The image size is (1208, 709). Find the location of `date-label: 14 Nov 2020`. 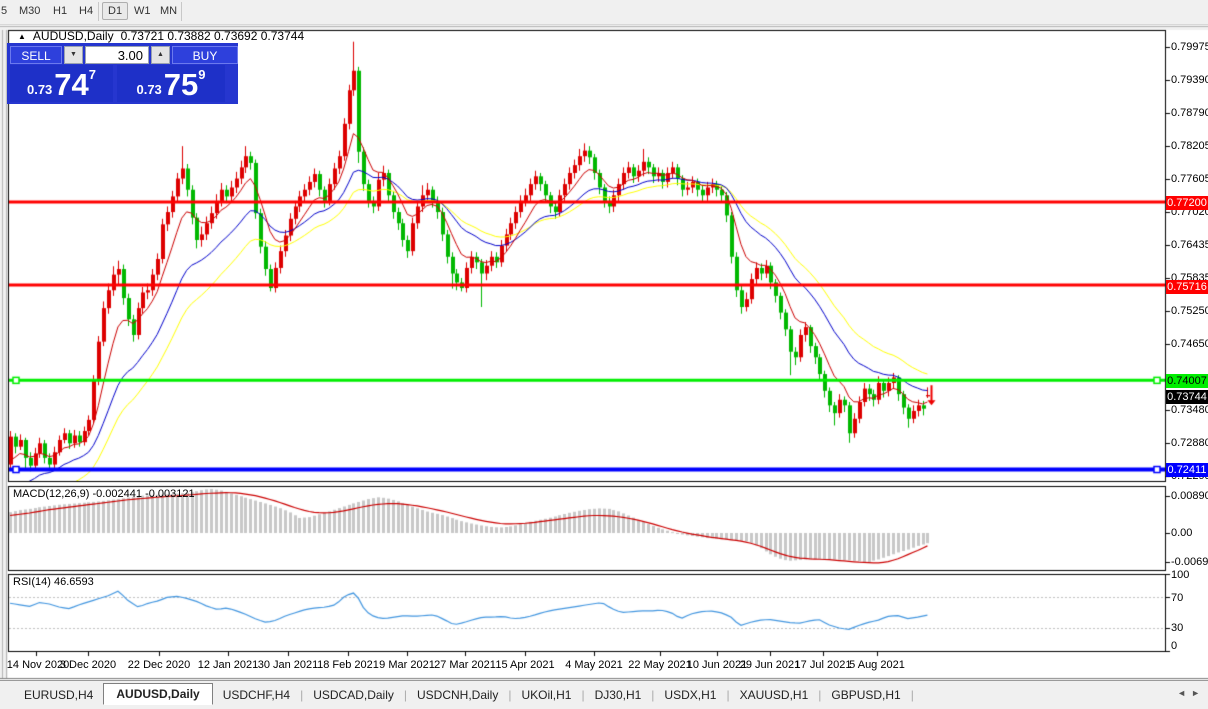

date-label: 14 Nov 2020 is located at coordinates (38, 665).